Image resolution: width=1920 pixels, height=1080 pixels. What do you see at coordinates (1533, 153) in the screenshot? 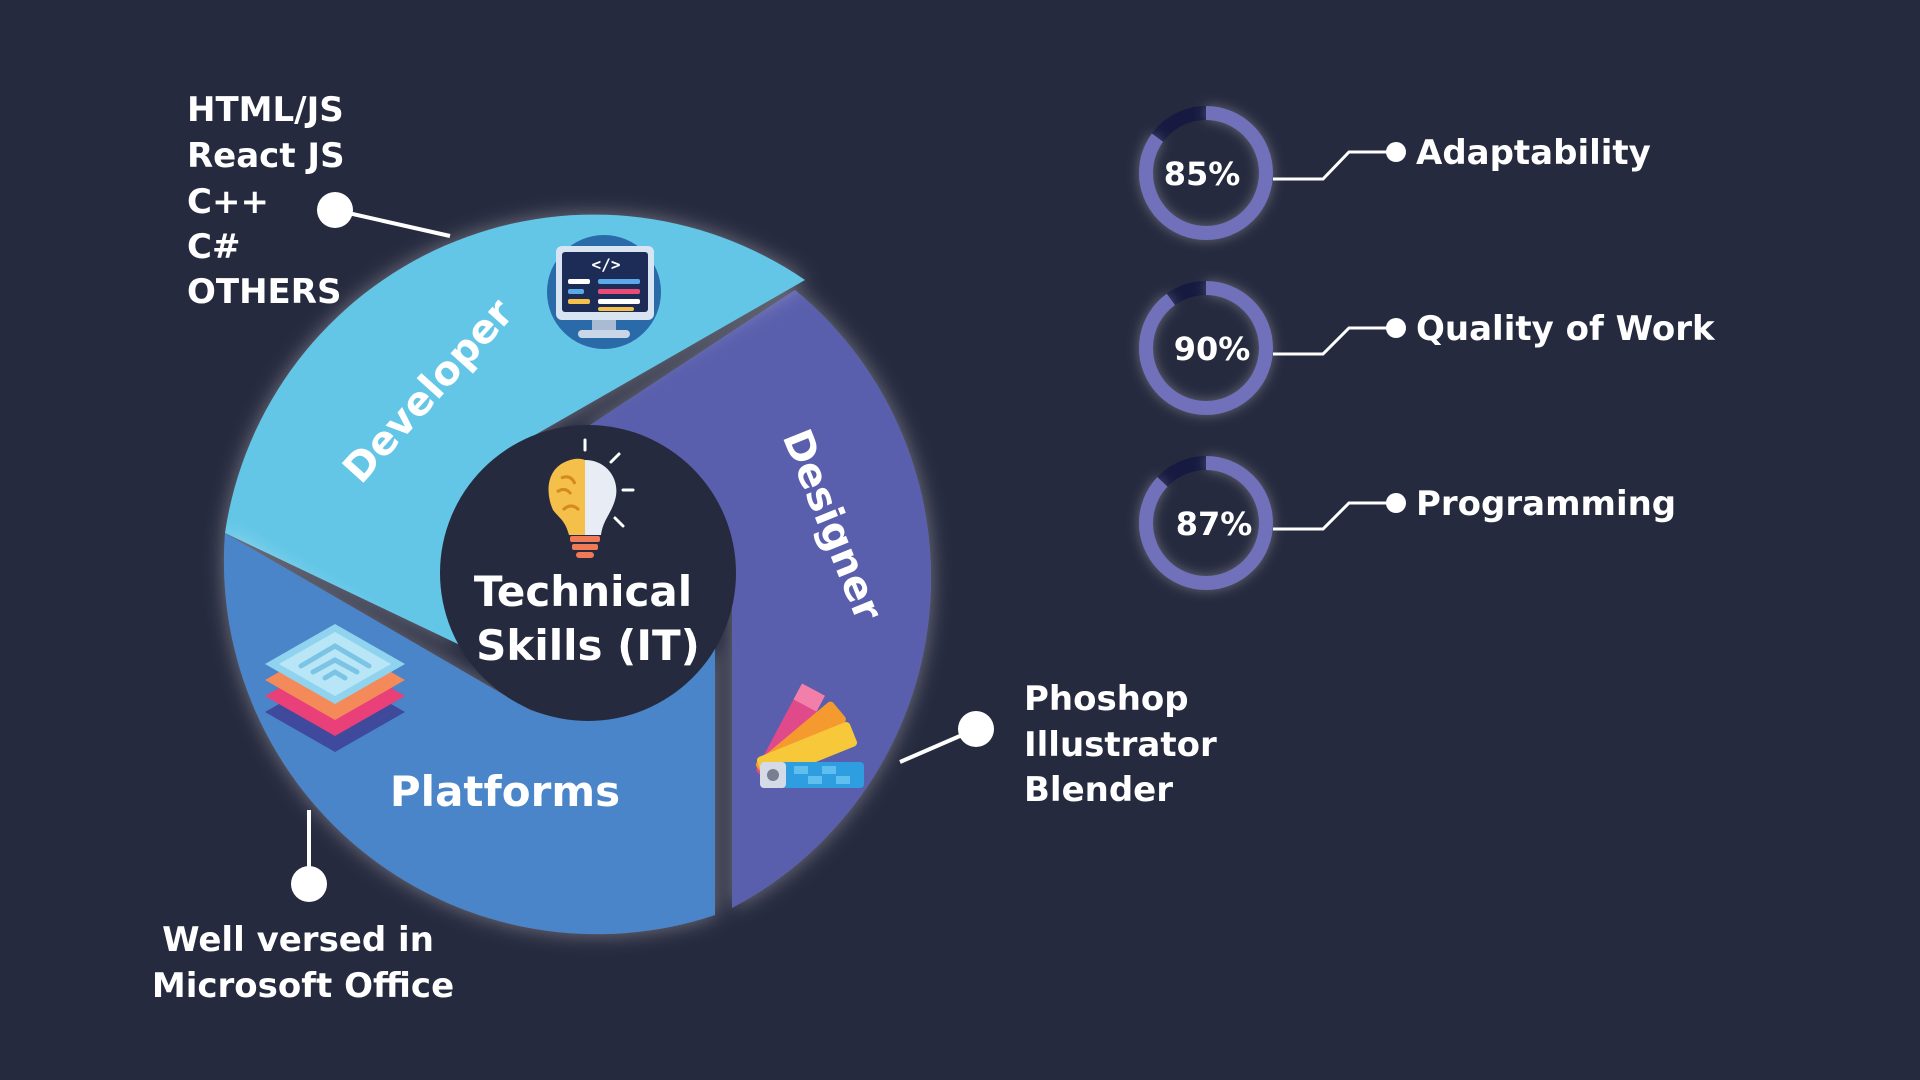
I see `skill-label: Adaptability` at bounding box center [1533, 153].